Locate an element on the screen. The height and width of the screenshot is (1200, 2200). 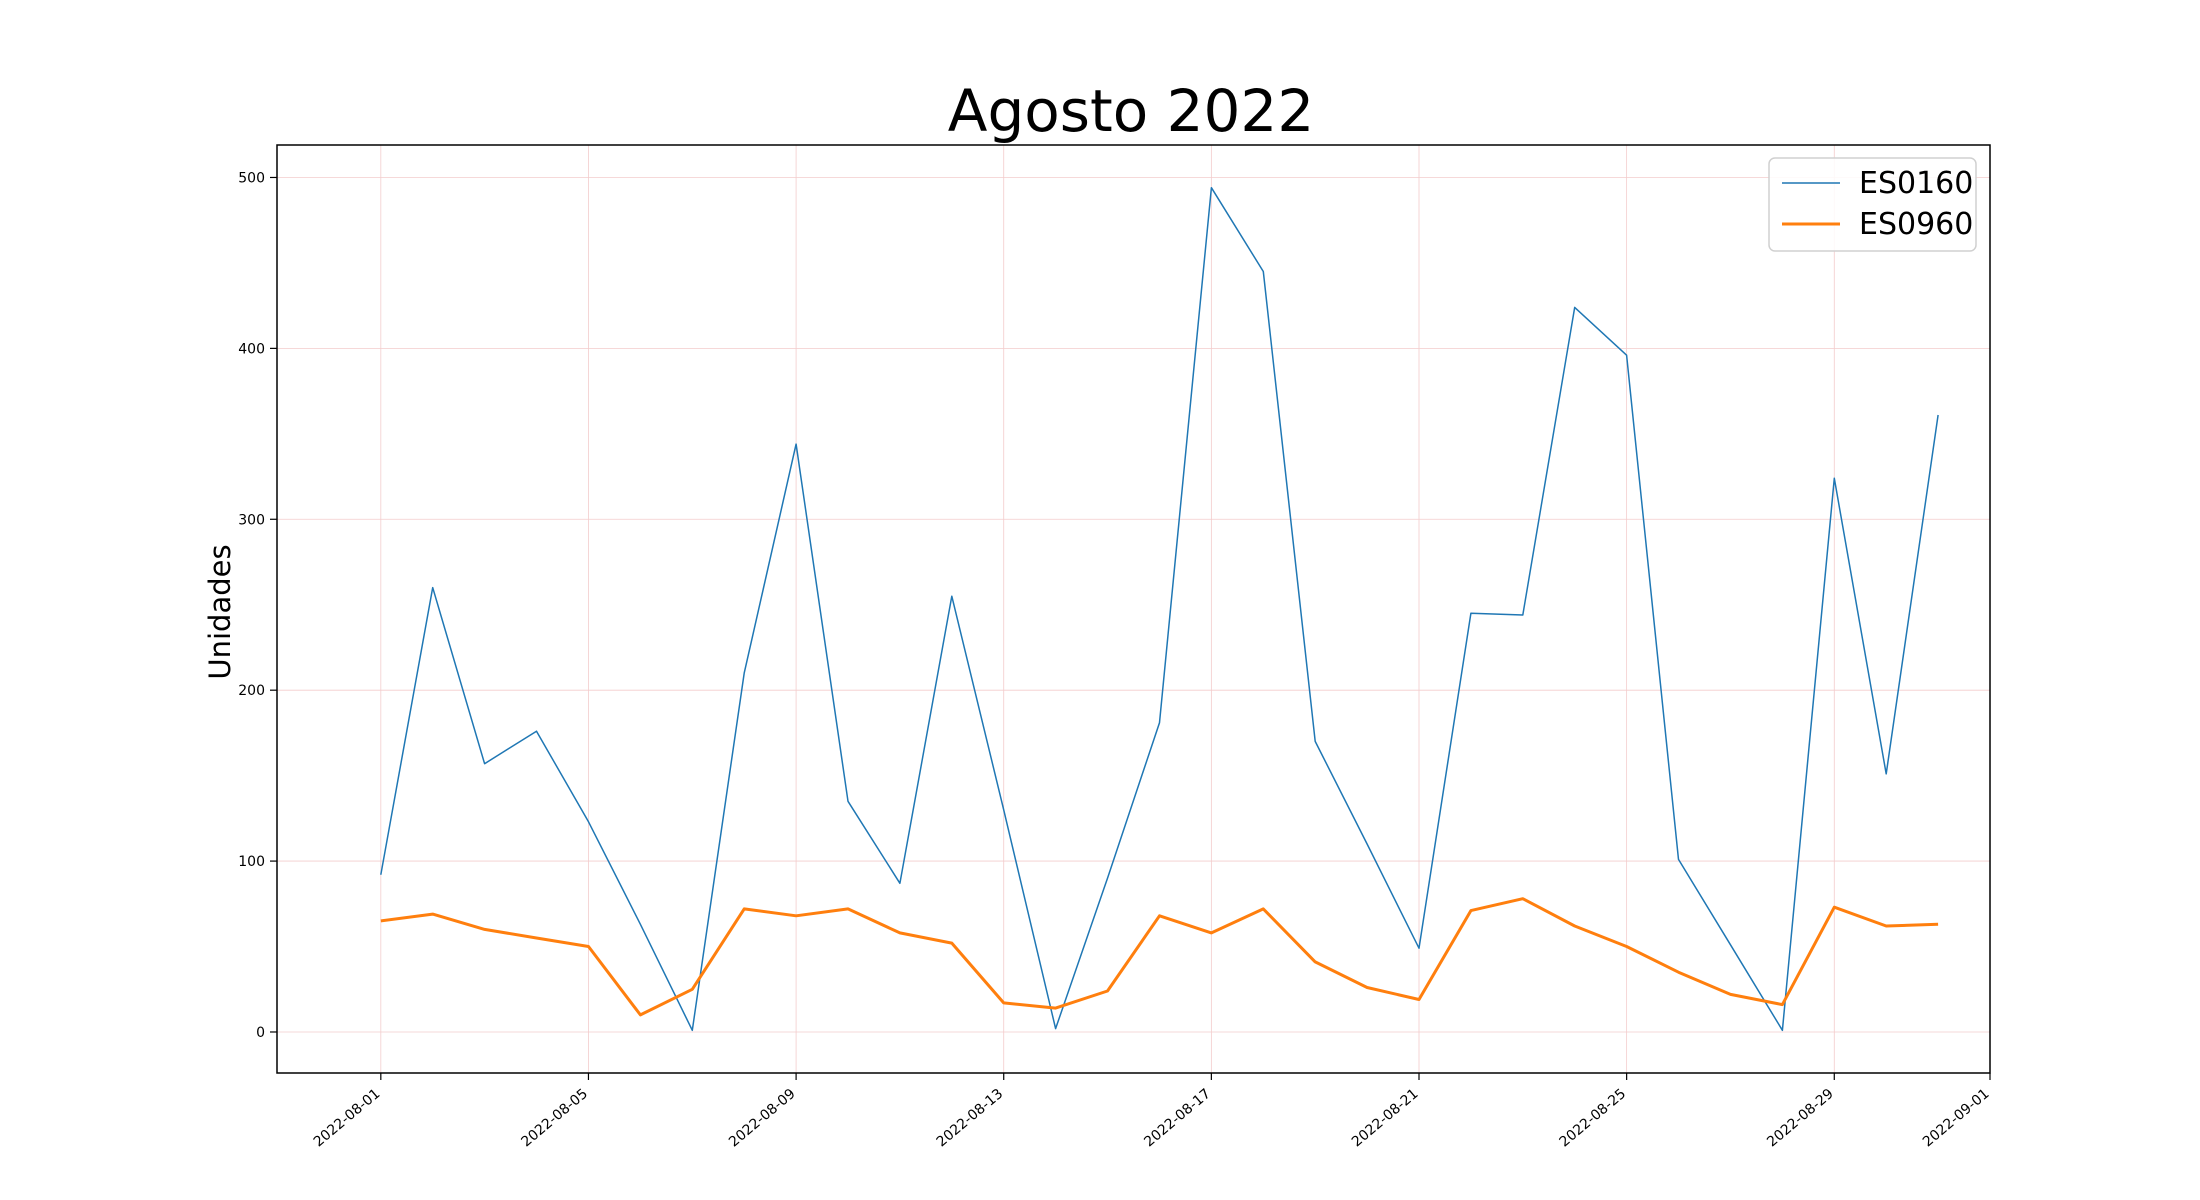
y-tick-label: 0 is located at coordinates (260, 1033).